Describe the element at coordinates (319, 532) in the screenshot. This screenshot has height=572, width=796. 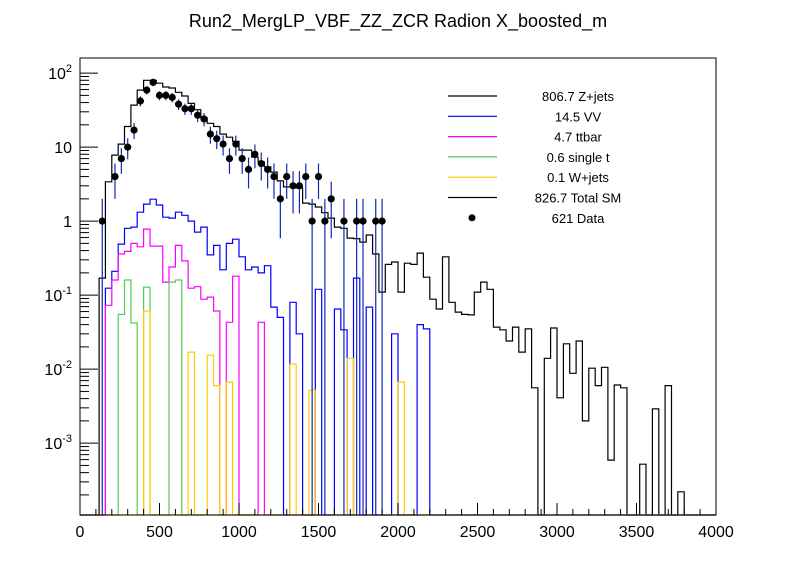
I see `x-tick-label: 1500` at that location.